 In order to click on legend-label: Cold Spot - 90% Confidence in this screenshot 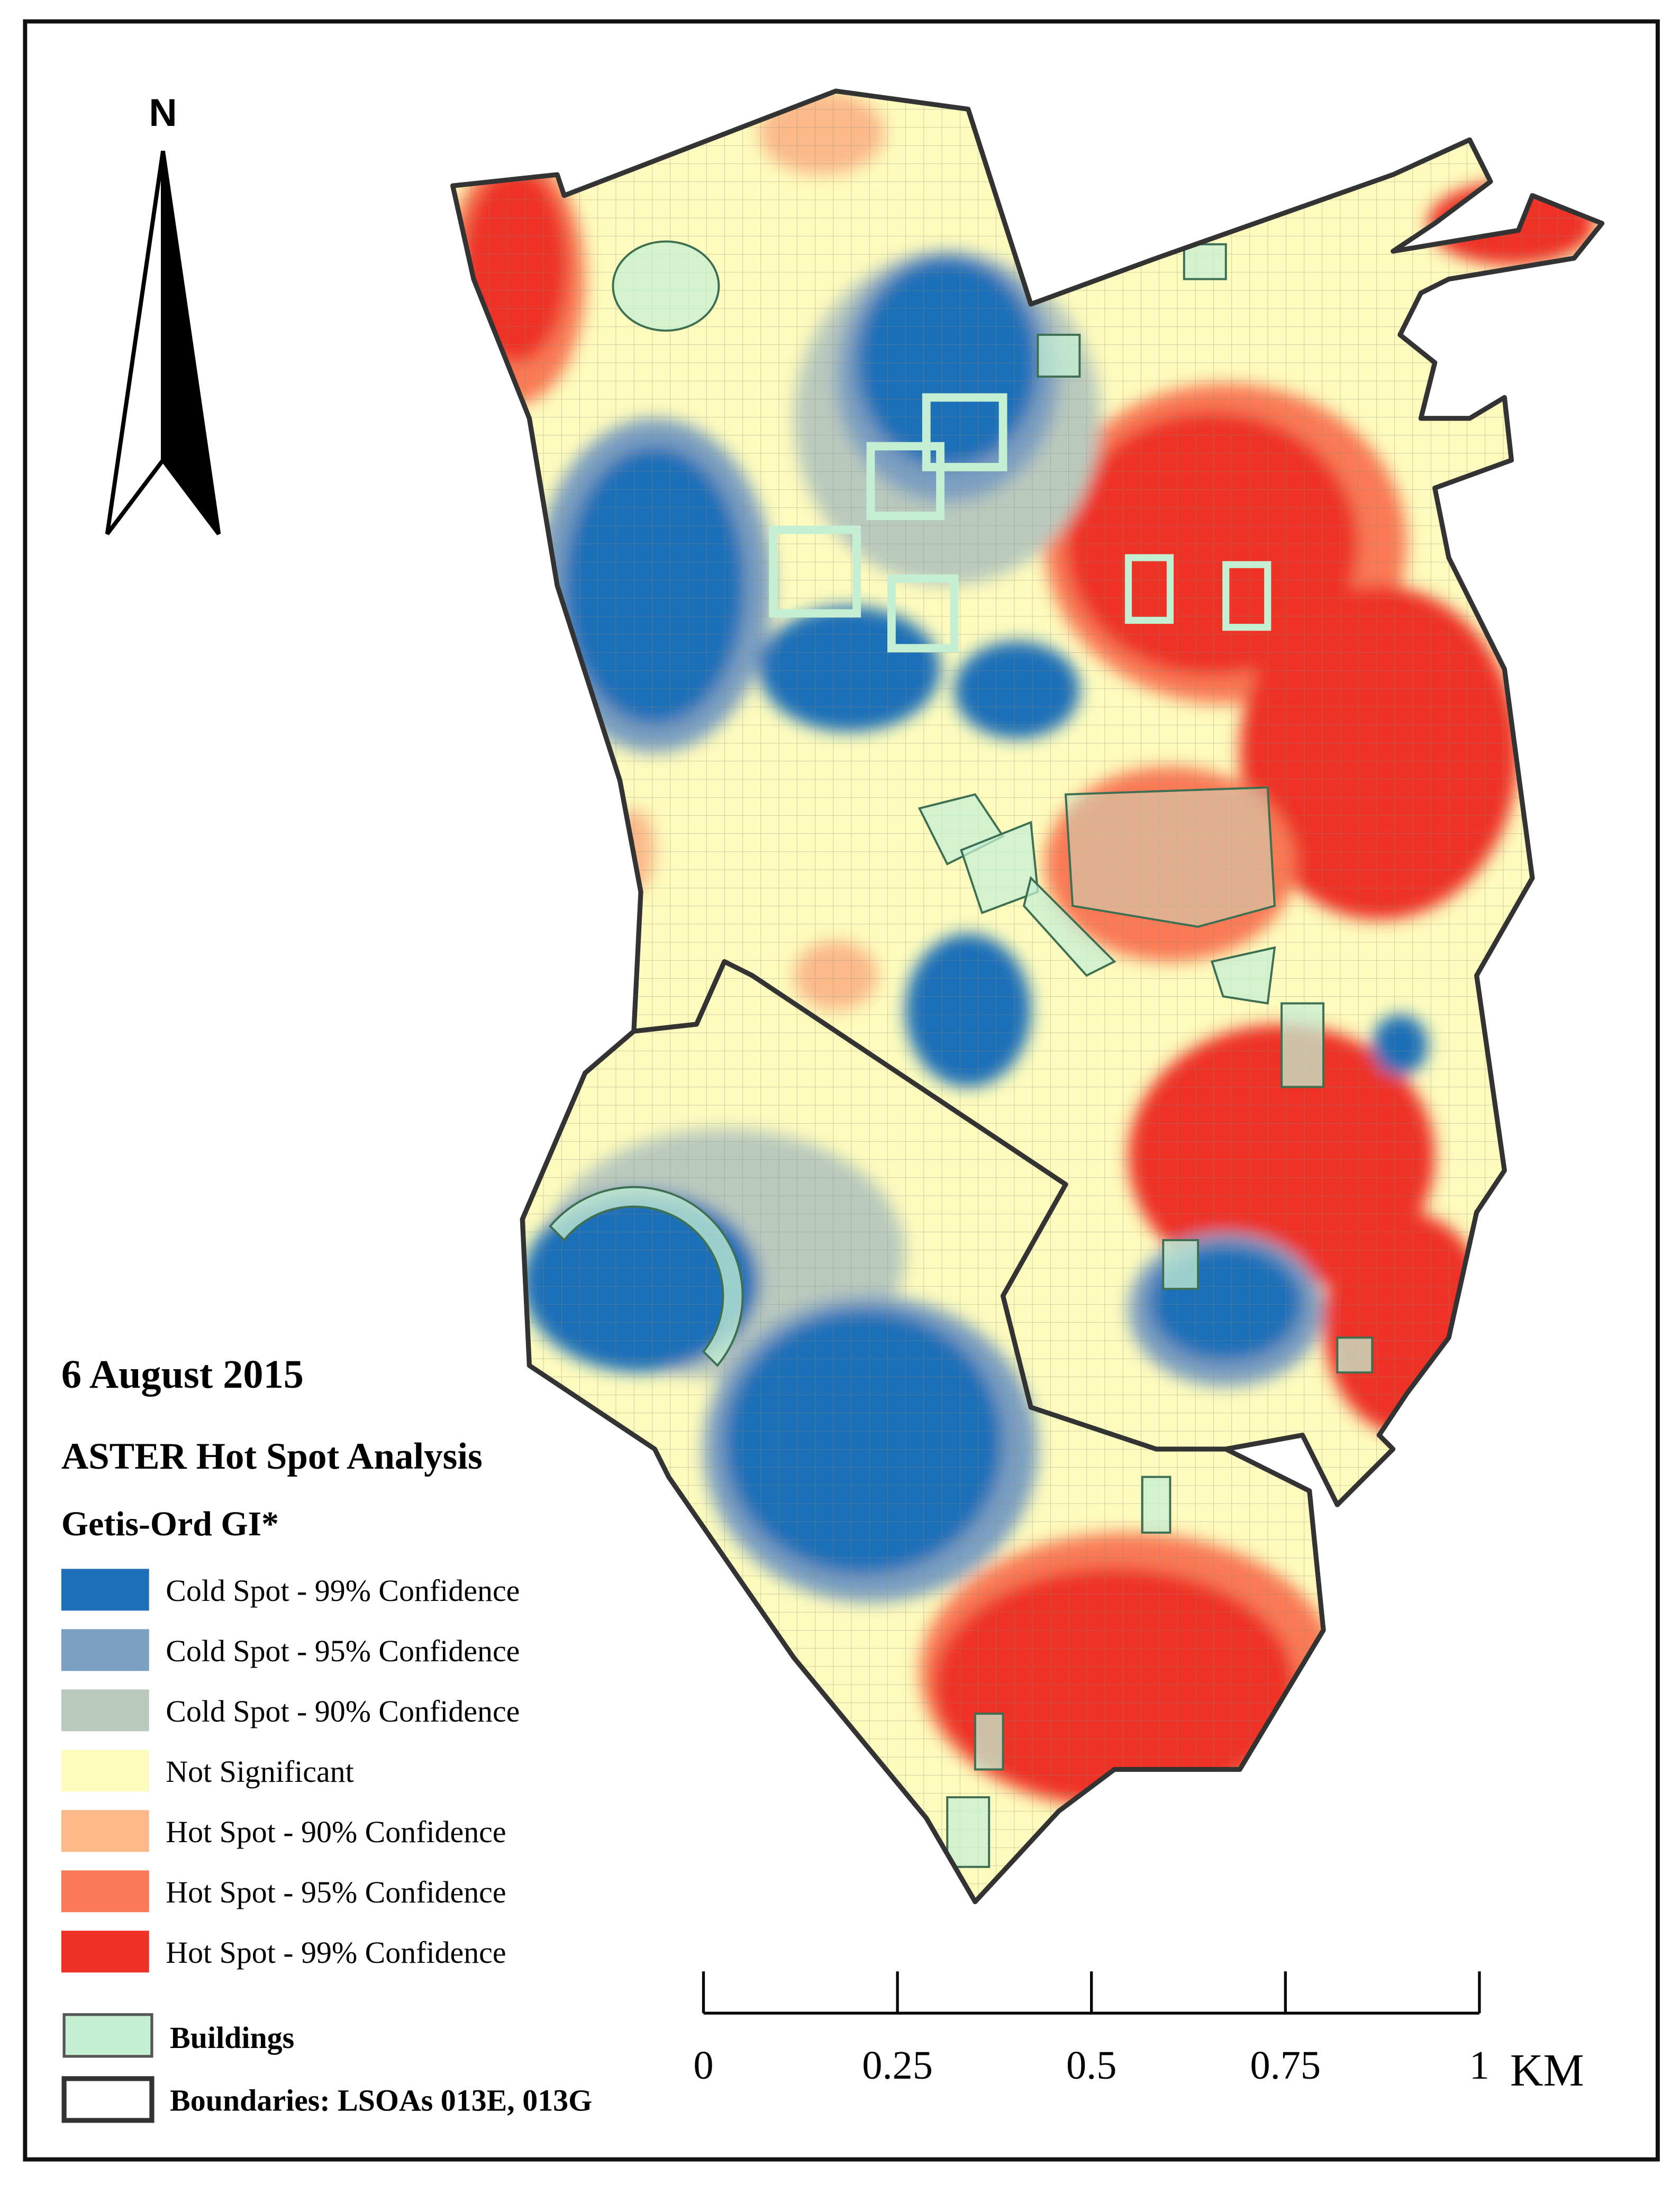, I will do `click(343, 1711)`.